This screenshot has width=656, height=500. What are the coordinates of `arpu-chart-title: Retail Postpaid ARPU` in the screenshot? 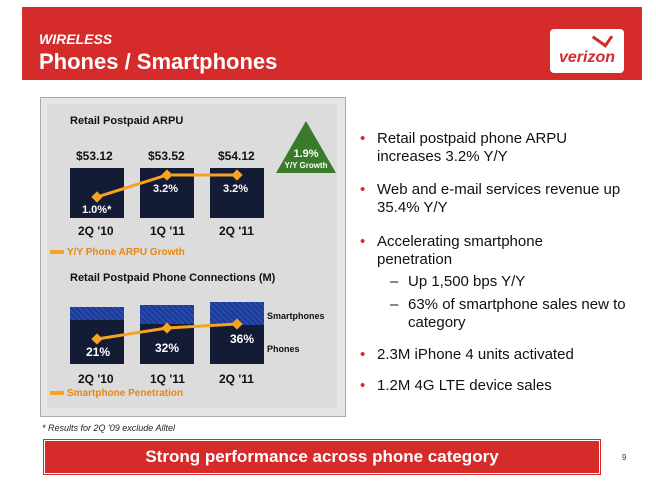 It's located at (127, 121).